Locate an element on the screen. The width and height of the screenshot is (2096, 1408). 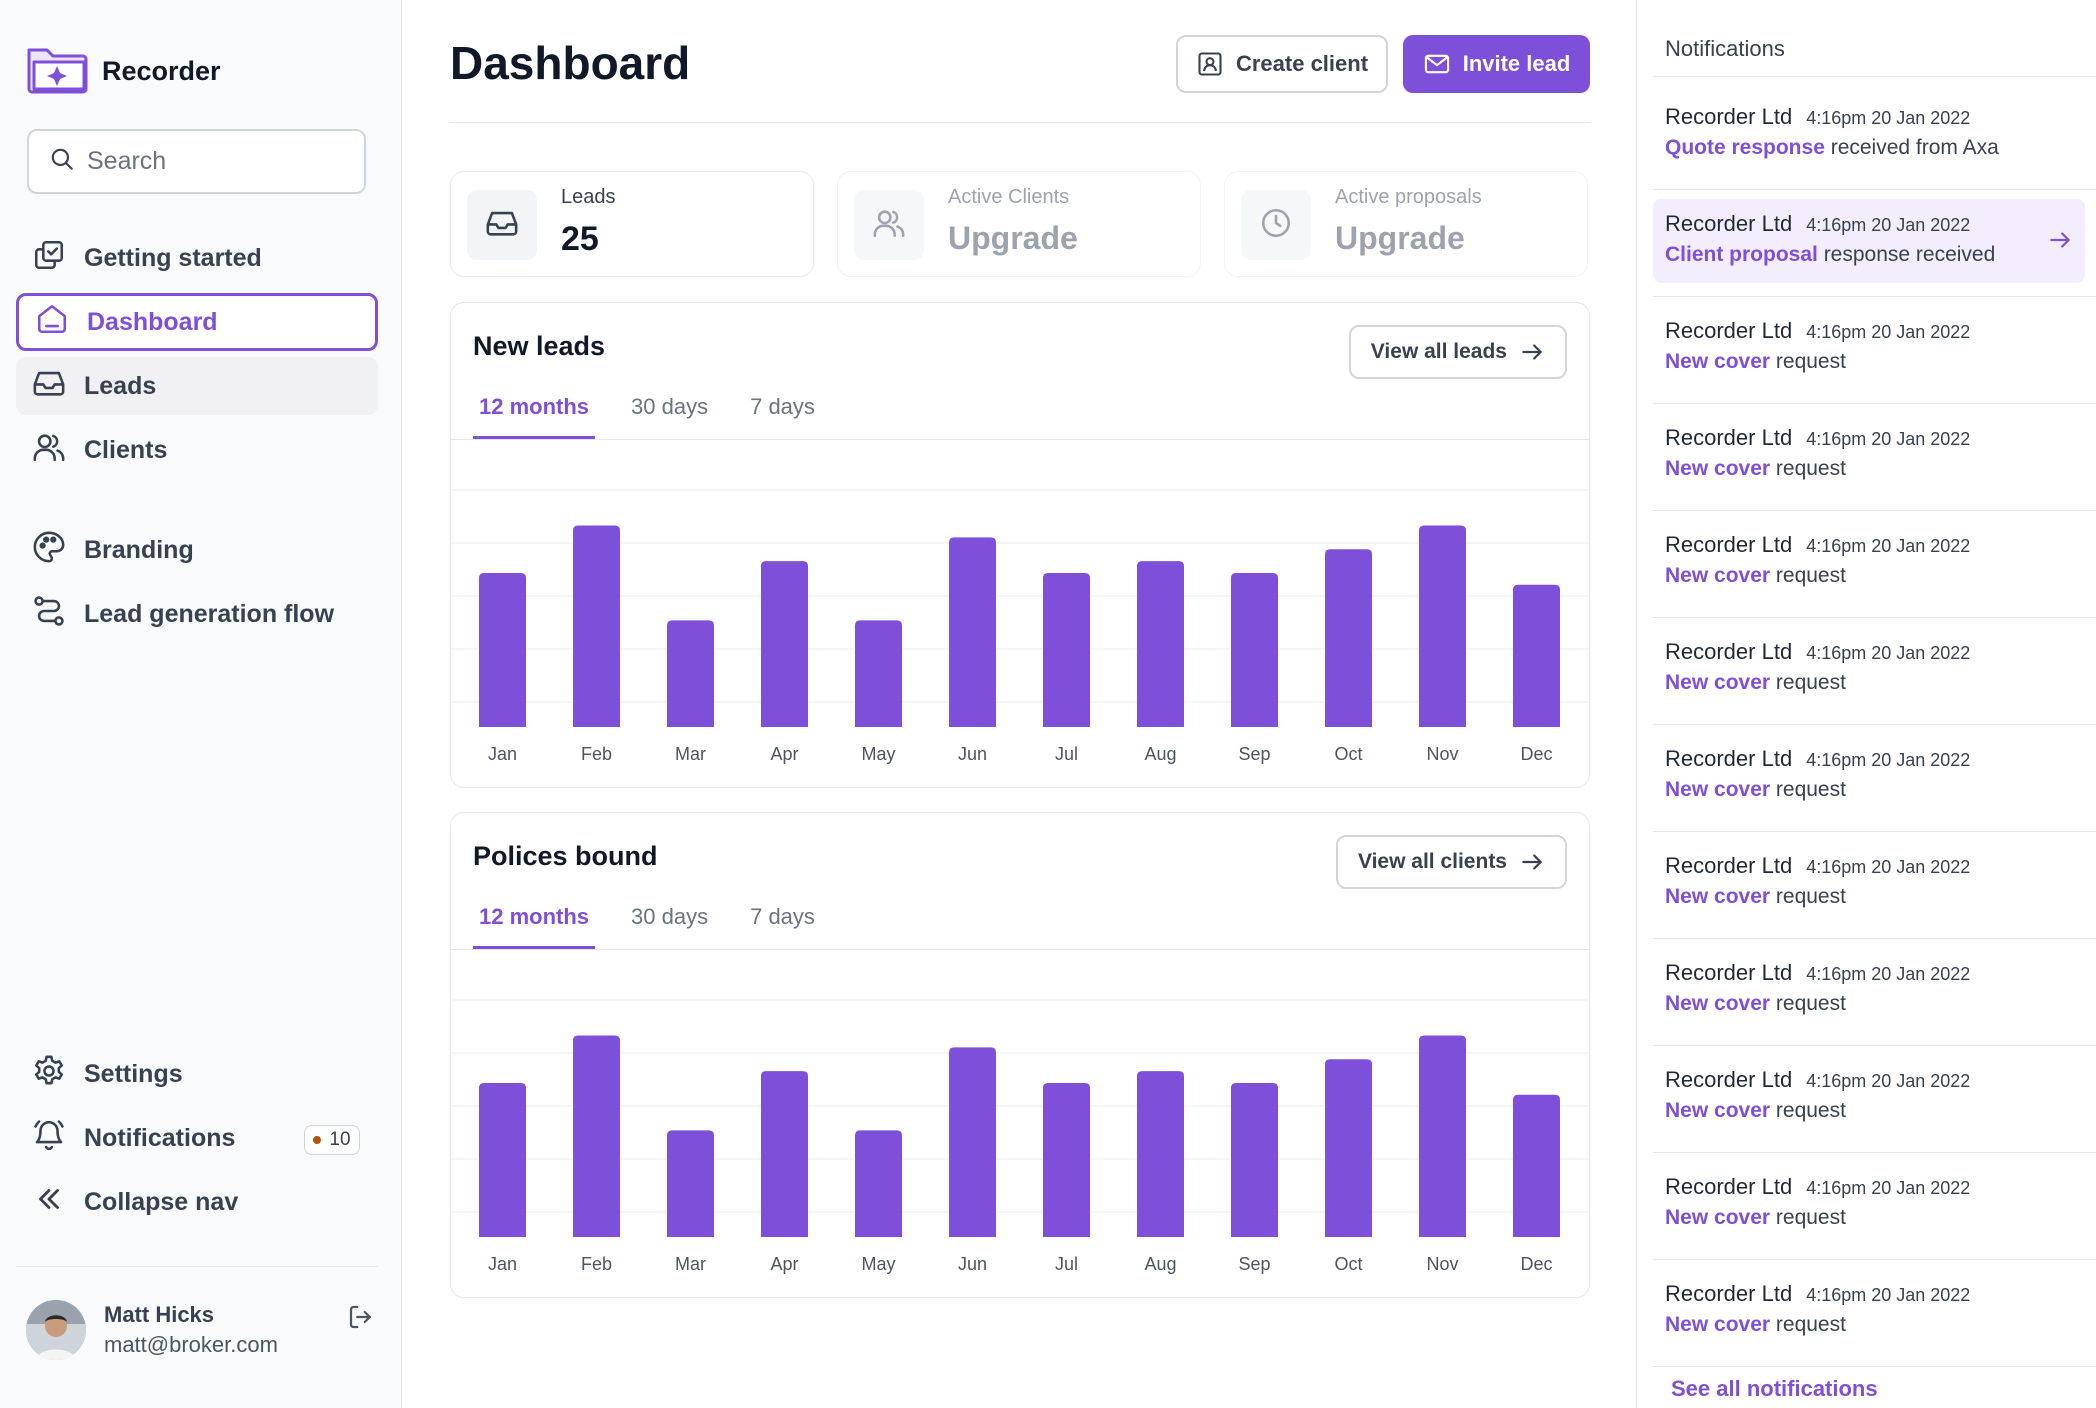
users-icon is located at coordinates (49, 450).